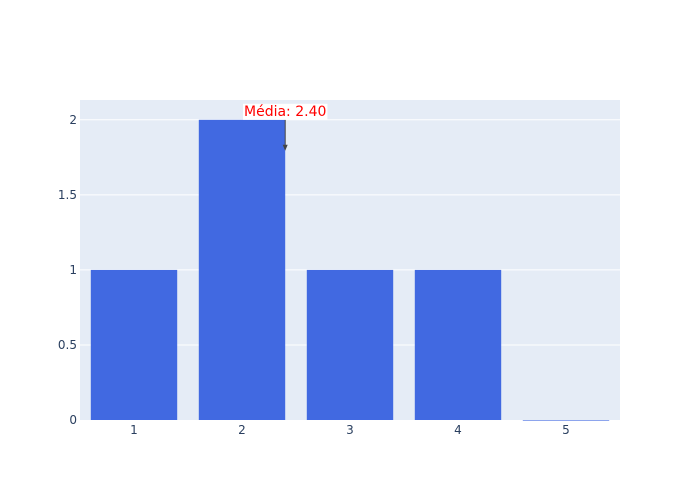  I want to click on x-tick-label: 3, so click(350, 430).